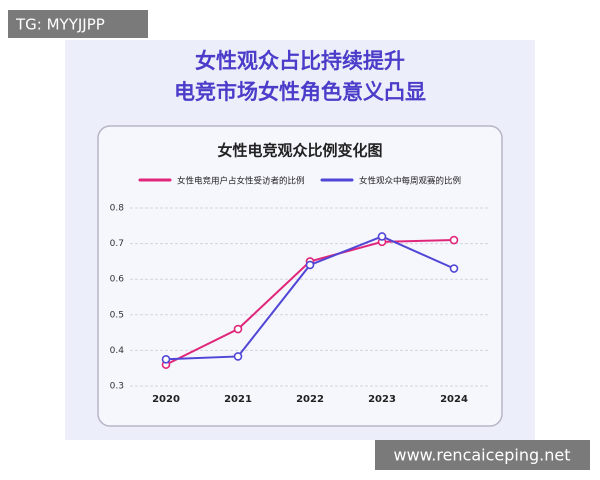 The width and height of the screenshot is (600, 480). I want to click on watermark-text: www.rencaiceping.net, so click(481, 455).